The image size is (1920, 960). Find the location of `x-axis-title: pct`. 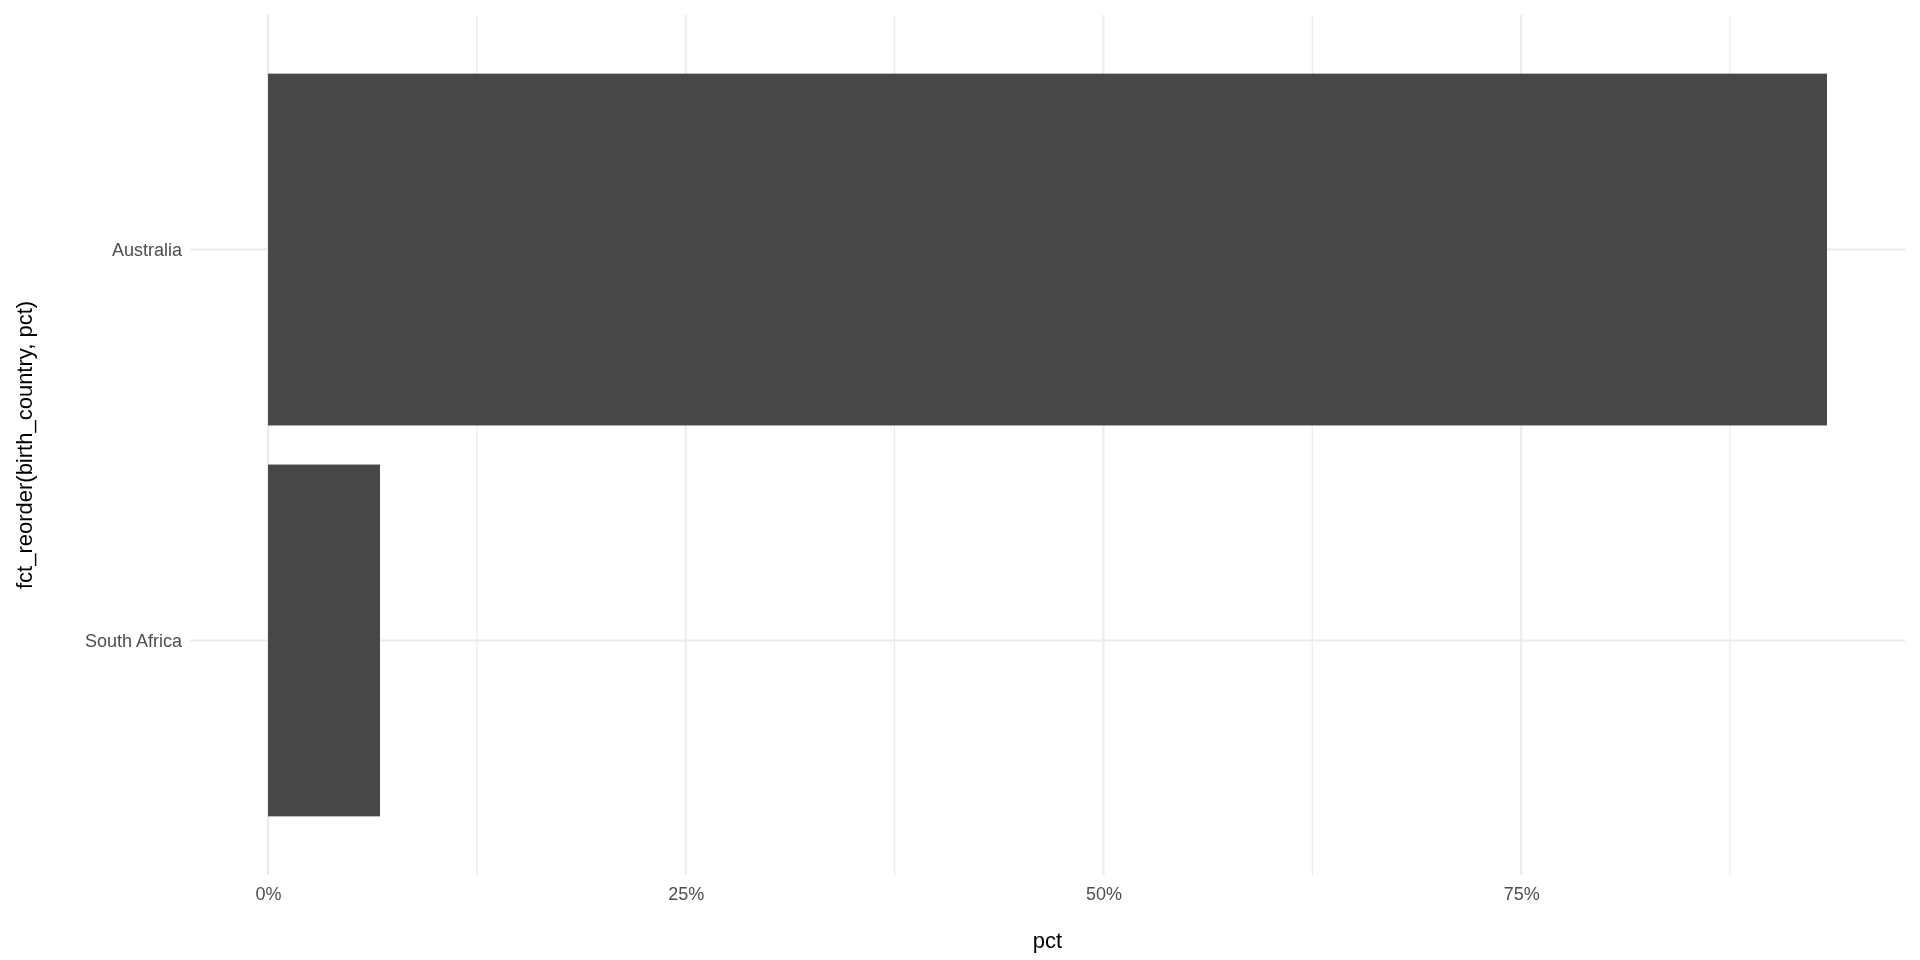

x-axis-title: pct is located at coordinates (1047, 940).